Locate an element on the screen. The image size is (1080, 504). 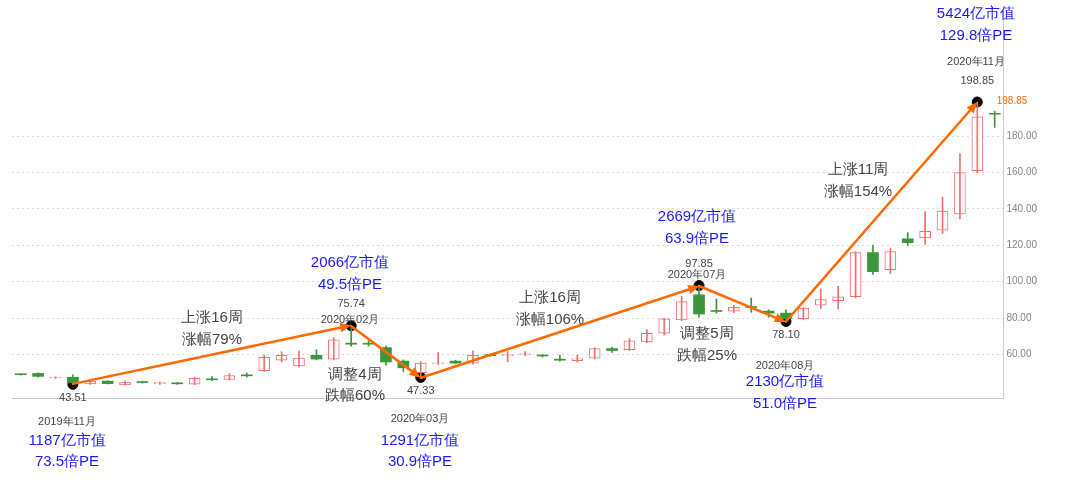
annotation: 2020年07月 is located at coordinates (697, 274).